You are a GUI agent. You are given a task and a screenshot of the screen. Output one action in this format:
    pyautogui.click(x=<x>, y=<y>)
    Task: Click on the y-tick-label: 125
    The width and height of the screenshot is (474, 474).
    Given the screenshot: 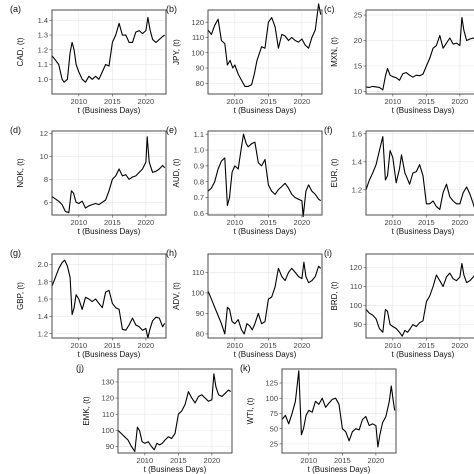 What is the action you would take?
    pyautogui.click(x=271, y=383)
    